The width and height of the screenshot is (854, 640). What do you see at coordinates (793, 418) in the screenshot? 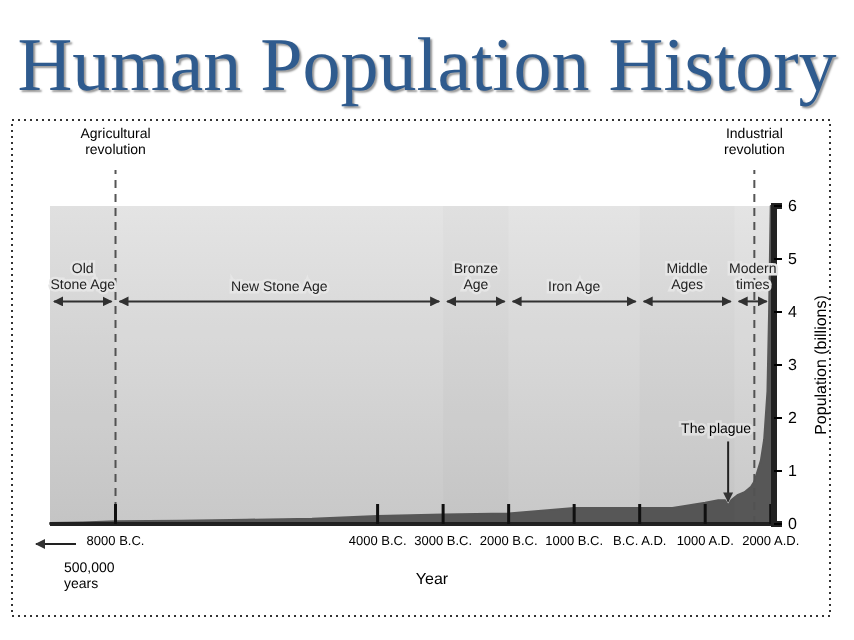
I see `y-tick-label: 2` at bounding box center [793, 418].